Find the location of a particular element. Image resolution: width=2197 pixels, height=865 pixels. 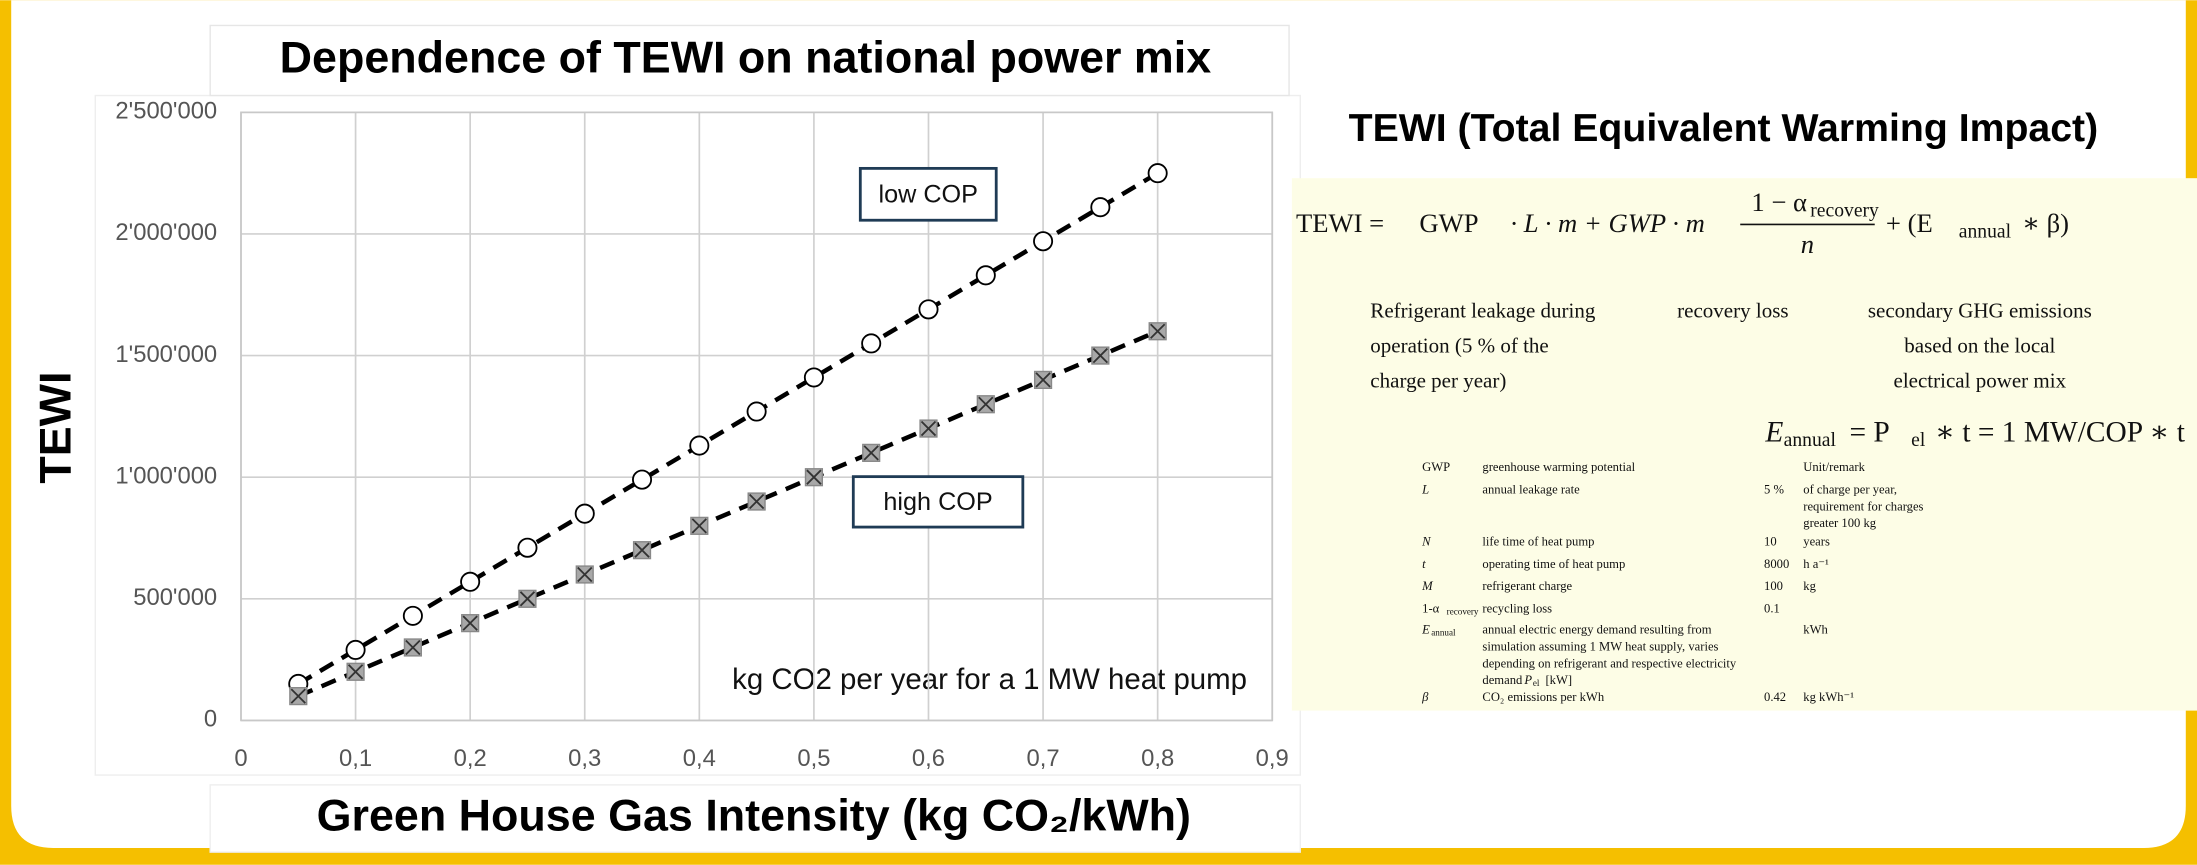

y-tick-label: 1'000'000 is located at coordinates (166, 475).